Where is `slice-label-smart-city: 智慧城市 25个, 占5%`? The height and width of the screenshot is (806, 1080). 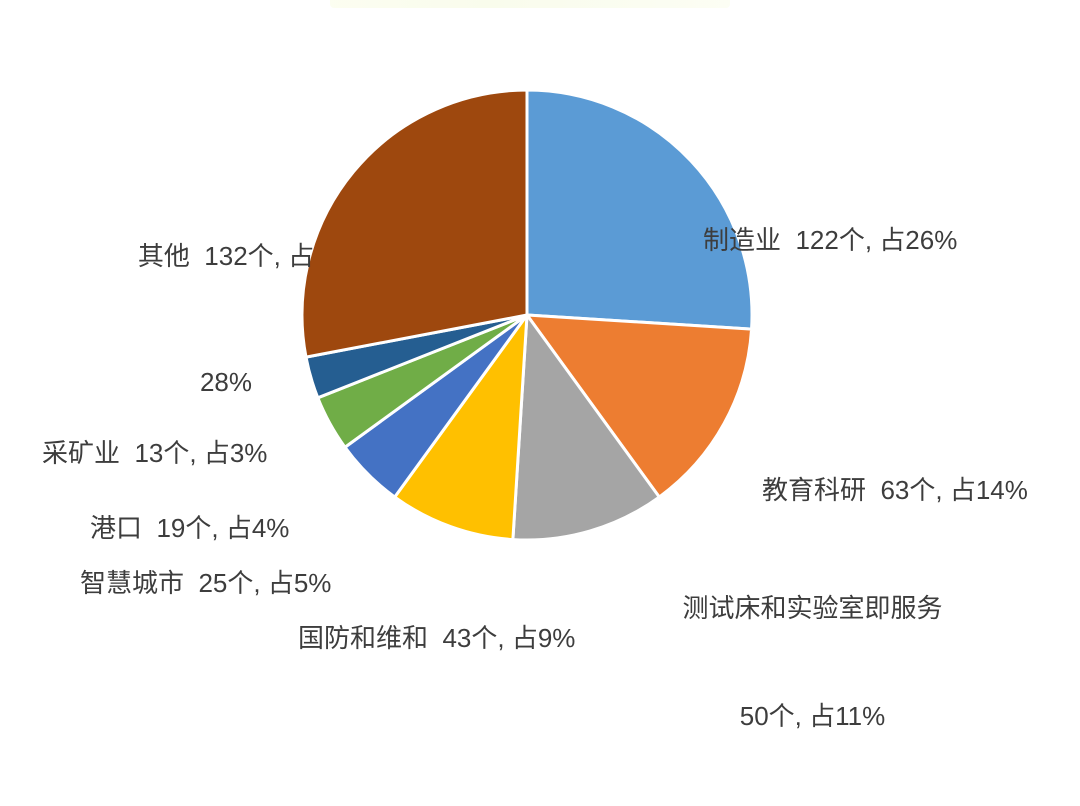
slice-label-smart-city: 智慧城市 25个, 占5% is located at coordinates (205, 601).